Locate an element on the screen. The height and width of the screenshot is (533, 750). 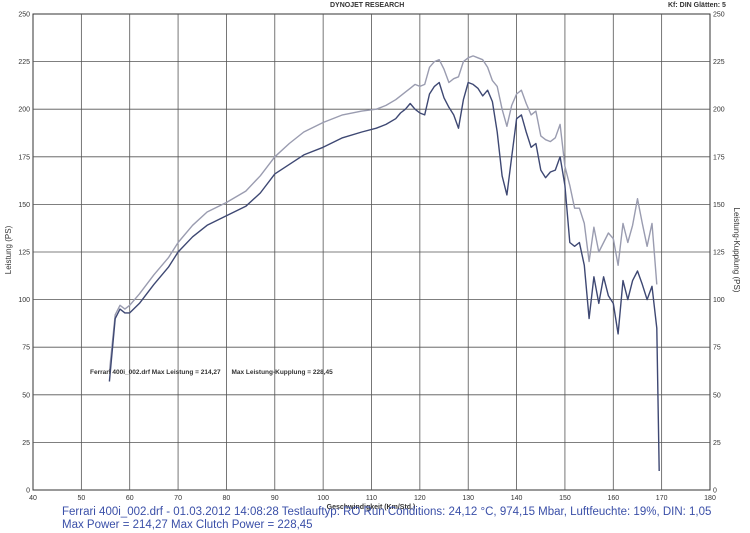
y-tick-label-right: 225 is located at coordinates (719, 62).